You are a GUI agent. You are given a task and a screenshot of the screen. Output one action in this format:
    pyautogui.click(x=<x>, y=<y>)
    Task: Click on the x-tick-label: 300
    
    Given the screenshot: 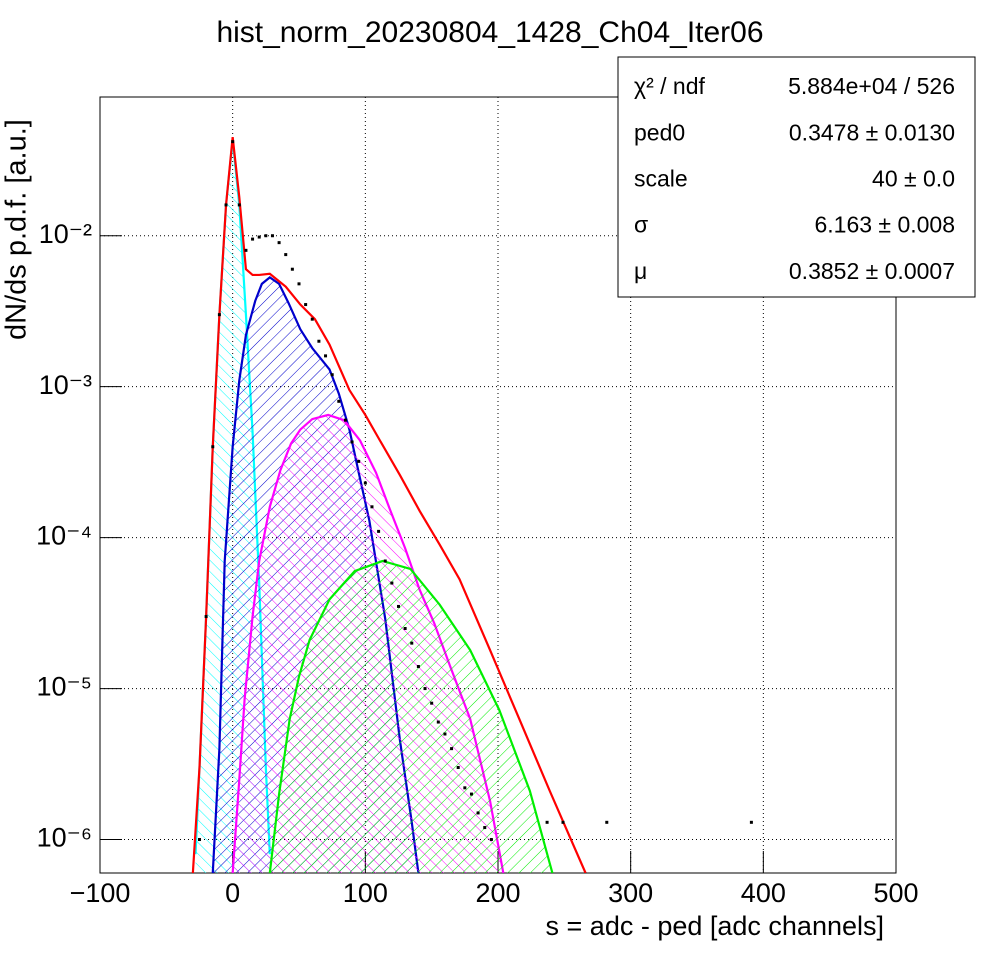 What is the action you would take?
    pyautogui.click(x=630, y=893)
    